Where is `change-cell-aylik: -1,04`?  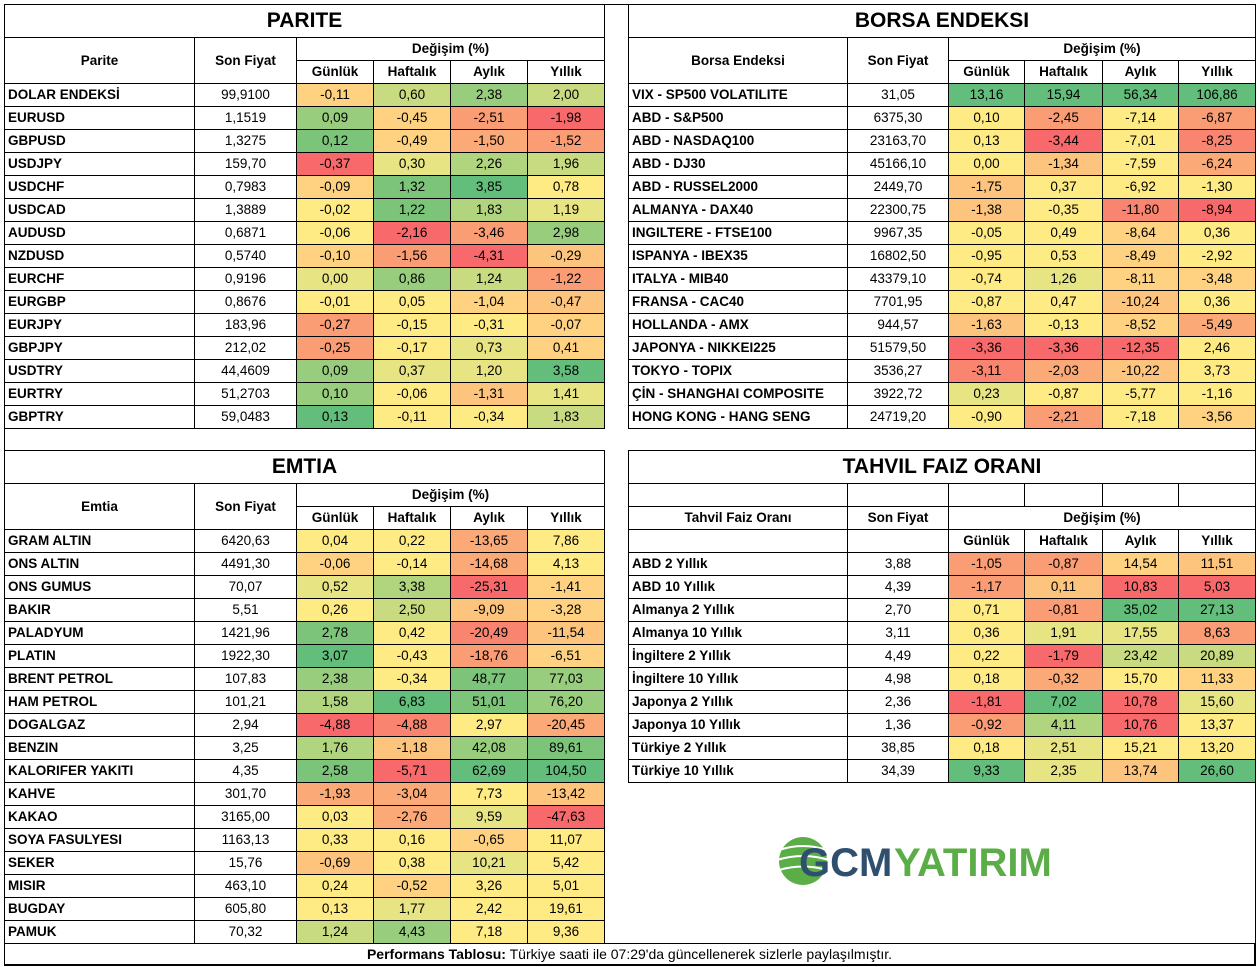 change-cell-aylik: -1,04 is located at coordinates (489, 302).